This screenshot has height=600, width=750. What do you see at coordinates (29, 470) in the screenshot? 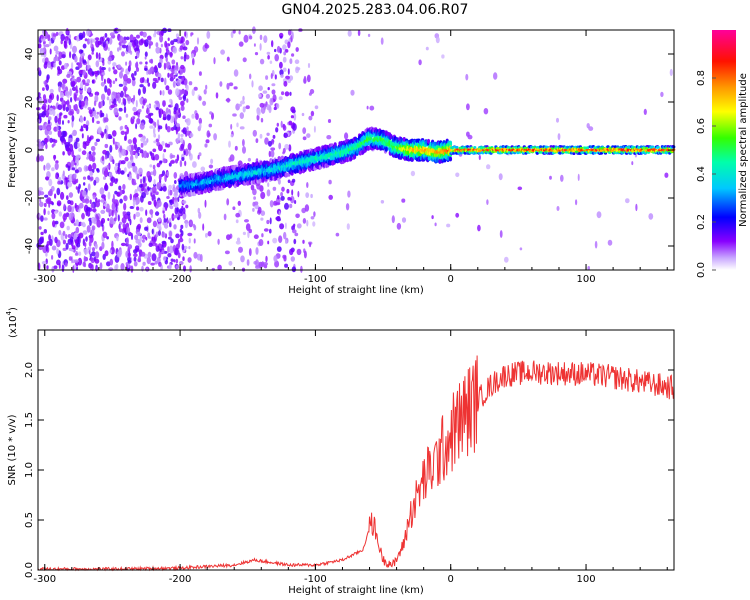
I see `y-tick-label: 1.0` at bounding box center [29, 470].